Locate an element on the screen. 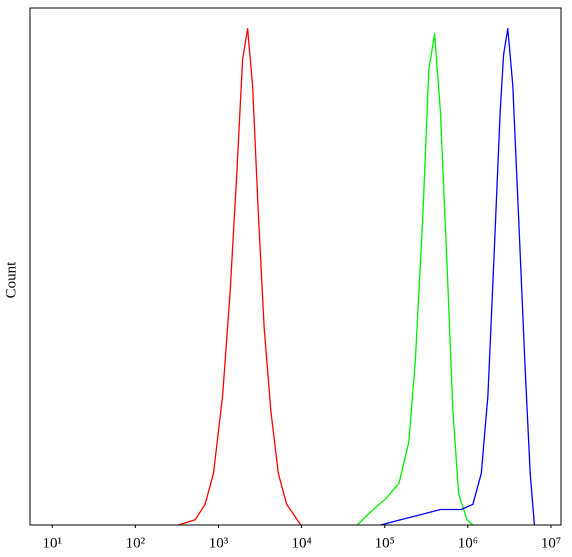 Image resolution: width=572 pixels, height=557 pixels. x-tick-label: 10² is located at coordinates (136, 543).